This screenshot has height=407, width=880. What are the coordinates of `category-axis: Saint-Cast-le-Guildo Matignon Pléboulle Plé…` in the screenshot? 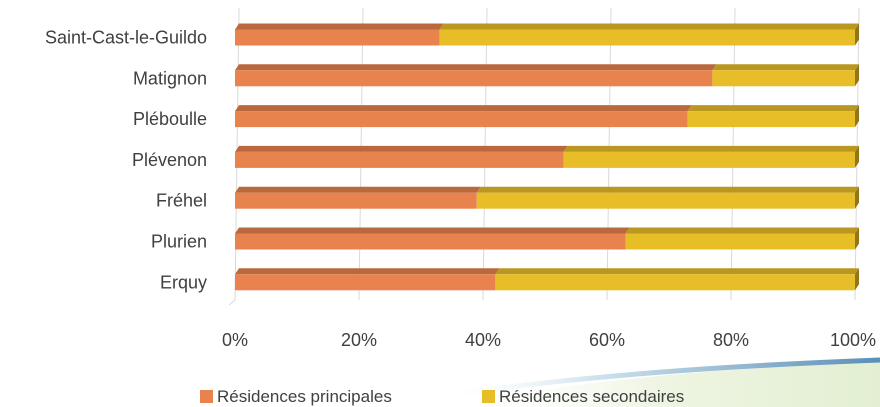 It's located at (126, 160).